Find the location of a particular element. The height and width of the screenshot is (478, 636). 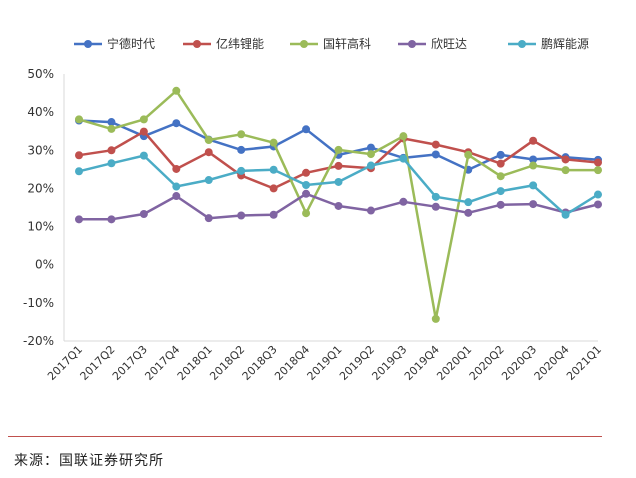

legend-label: 宁德时代 is located at coordinates (131, 43).